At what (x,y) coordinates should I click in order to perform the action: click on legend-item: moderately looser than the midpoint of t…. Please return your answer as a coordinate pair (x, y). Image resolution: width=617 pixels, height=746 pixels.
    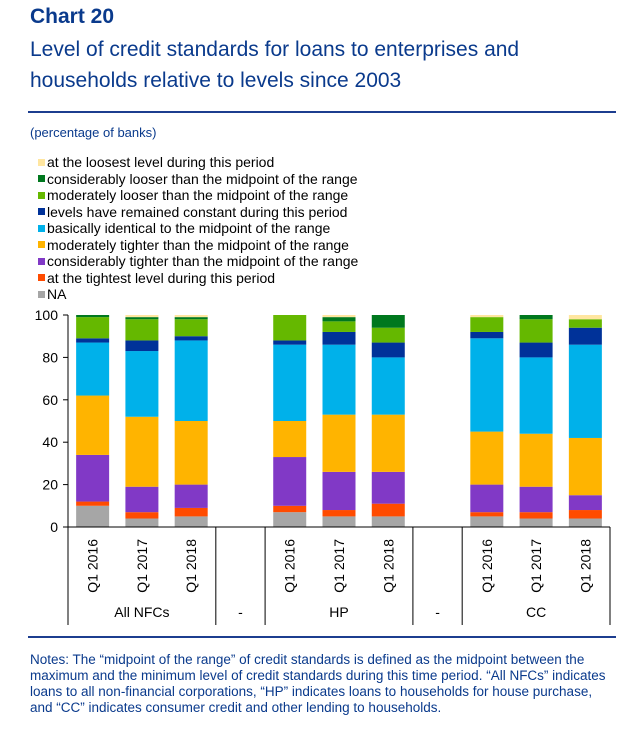
    Looking at the image, I should click on (198, 195).